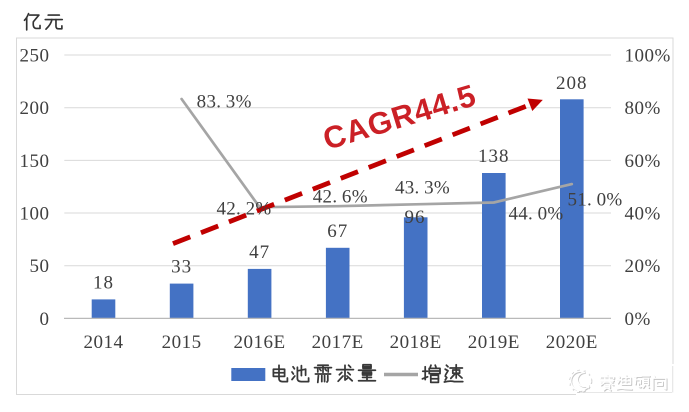 This screenshot has height=412, width=689. What do you see at coordinates (104, 342) in the screenshot?
I see `svg-text: 2014` at bounding box center [104, 342].